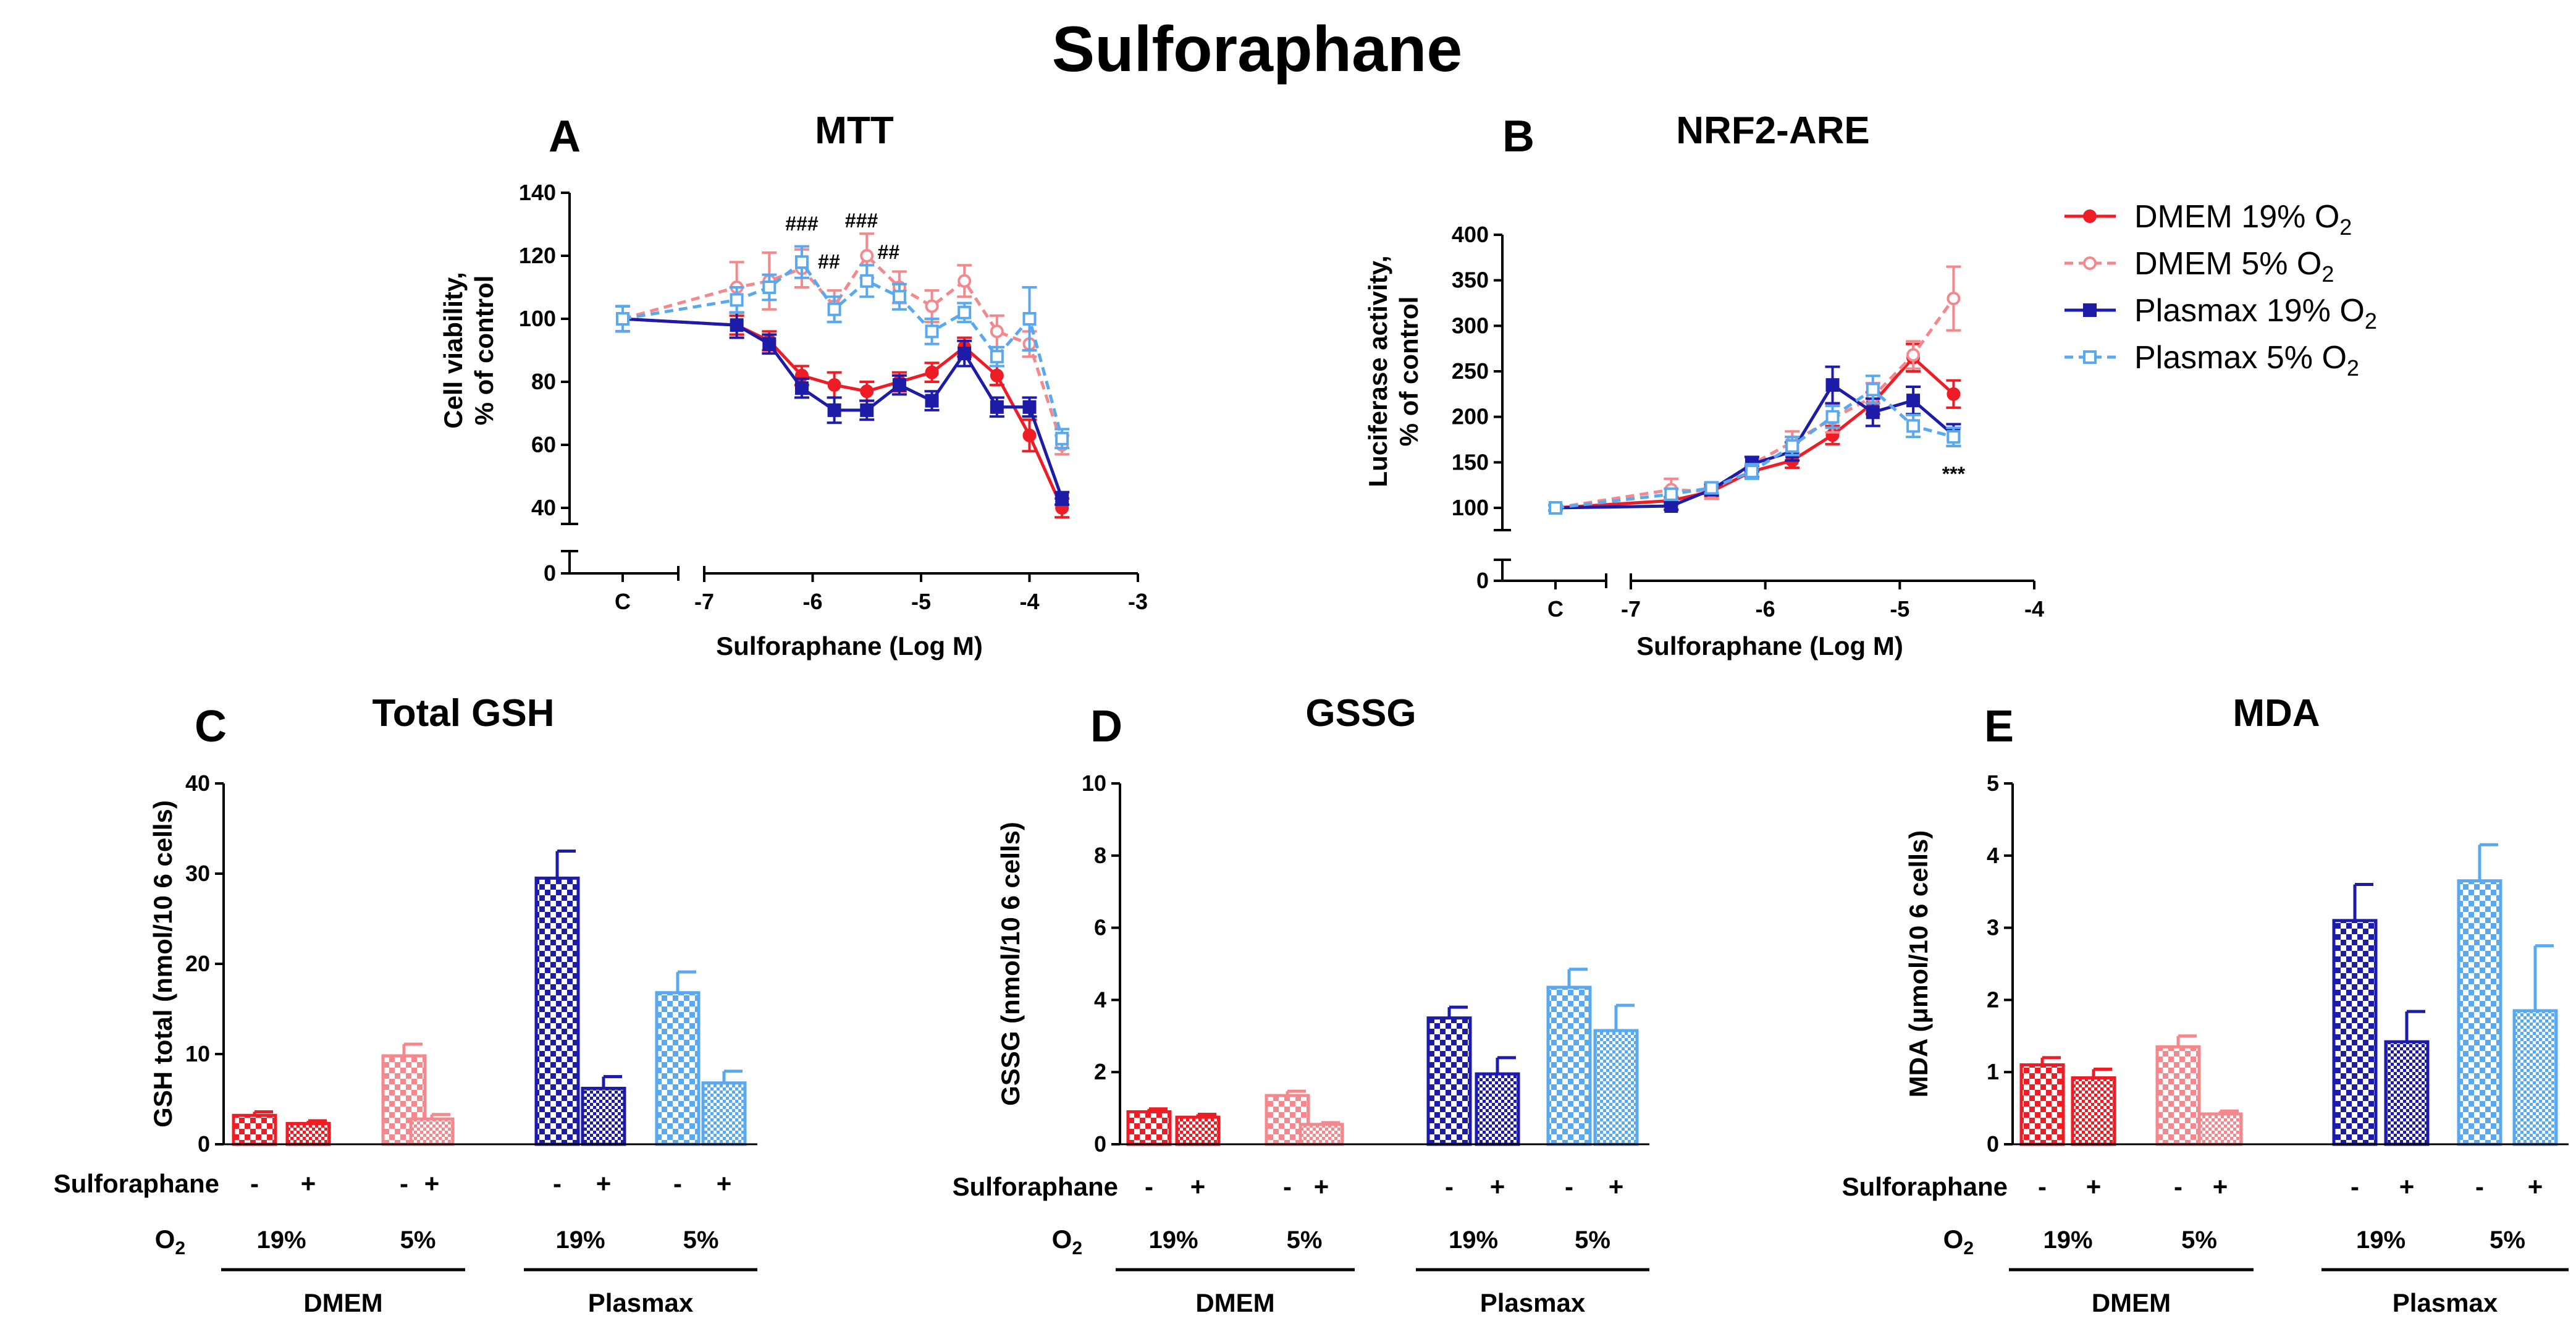  What do you see at coordinates (1482, 580) in the screenshot?
I see `y-zero-label: 0` at bounding box center [1482, 580].